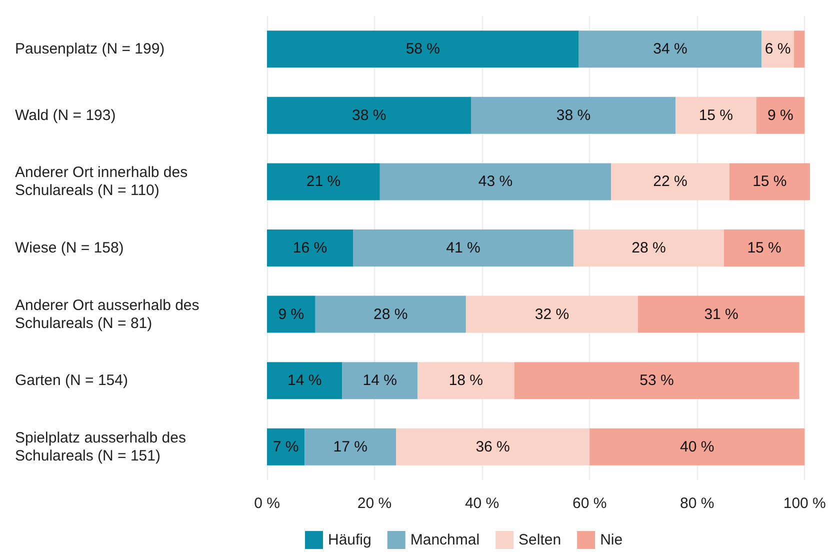 Image resolution: width=837 pixels, height=552 pixels. I want to click on data-label: 34 %, so click(670, 49).